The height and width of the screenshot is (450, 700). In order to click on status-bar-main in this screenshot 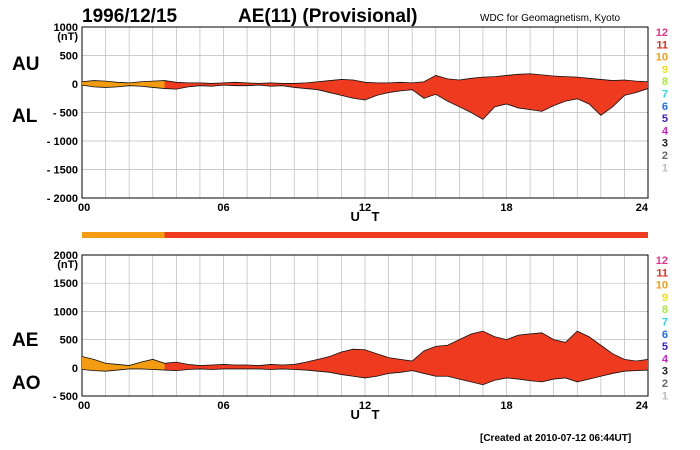, I will do `click(406, 235)`.